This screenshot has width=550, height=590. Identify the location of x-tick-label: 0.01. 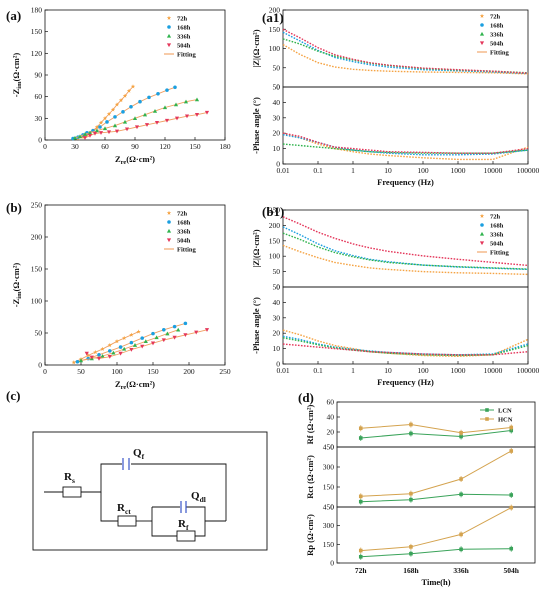
(282, 370).